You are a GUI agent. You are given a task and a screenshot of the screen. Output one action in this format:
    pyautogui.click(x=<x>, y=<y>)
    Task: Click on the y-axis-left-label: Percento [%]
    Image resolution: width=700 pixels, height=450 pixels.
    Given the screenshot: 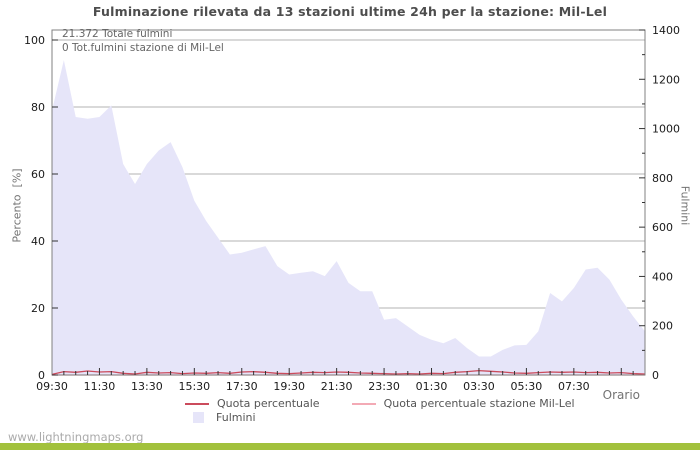 What is the action you would take?
    pyautogui.click(x=17, y=205)
    